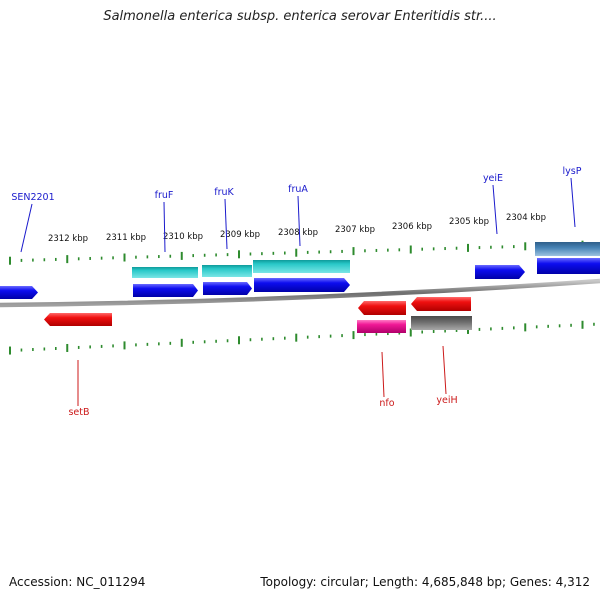 The height and width of the screenshot is (600, 600). What do you see at coordinates (301, 266) in the screenshot?
I see `gene-fruA-cyan` at bounding box center [301, 266].